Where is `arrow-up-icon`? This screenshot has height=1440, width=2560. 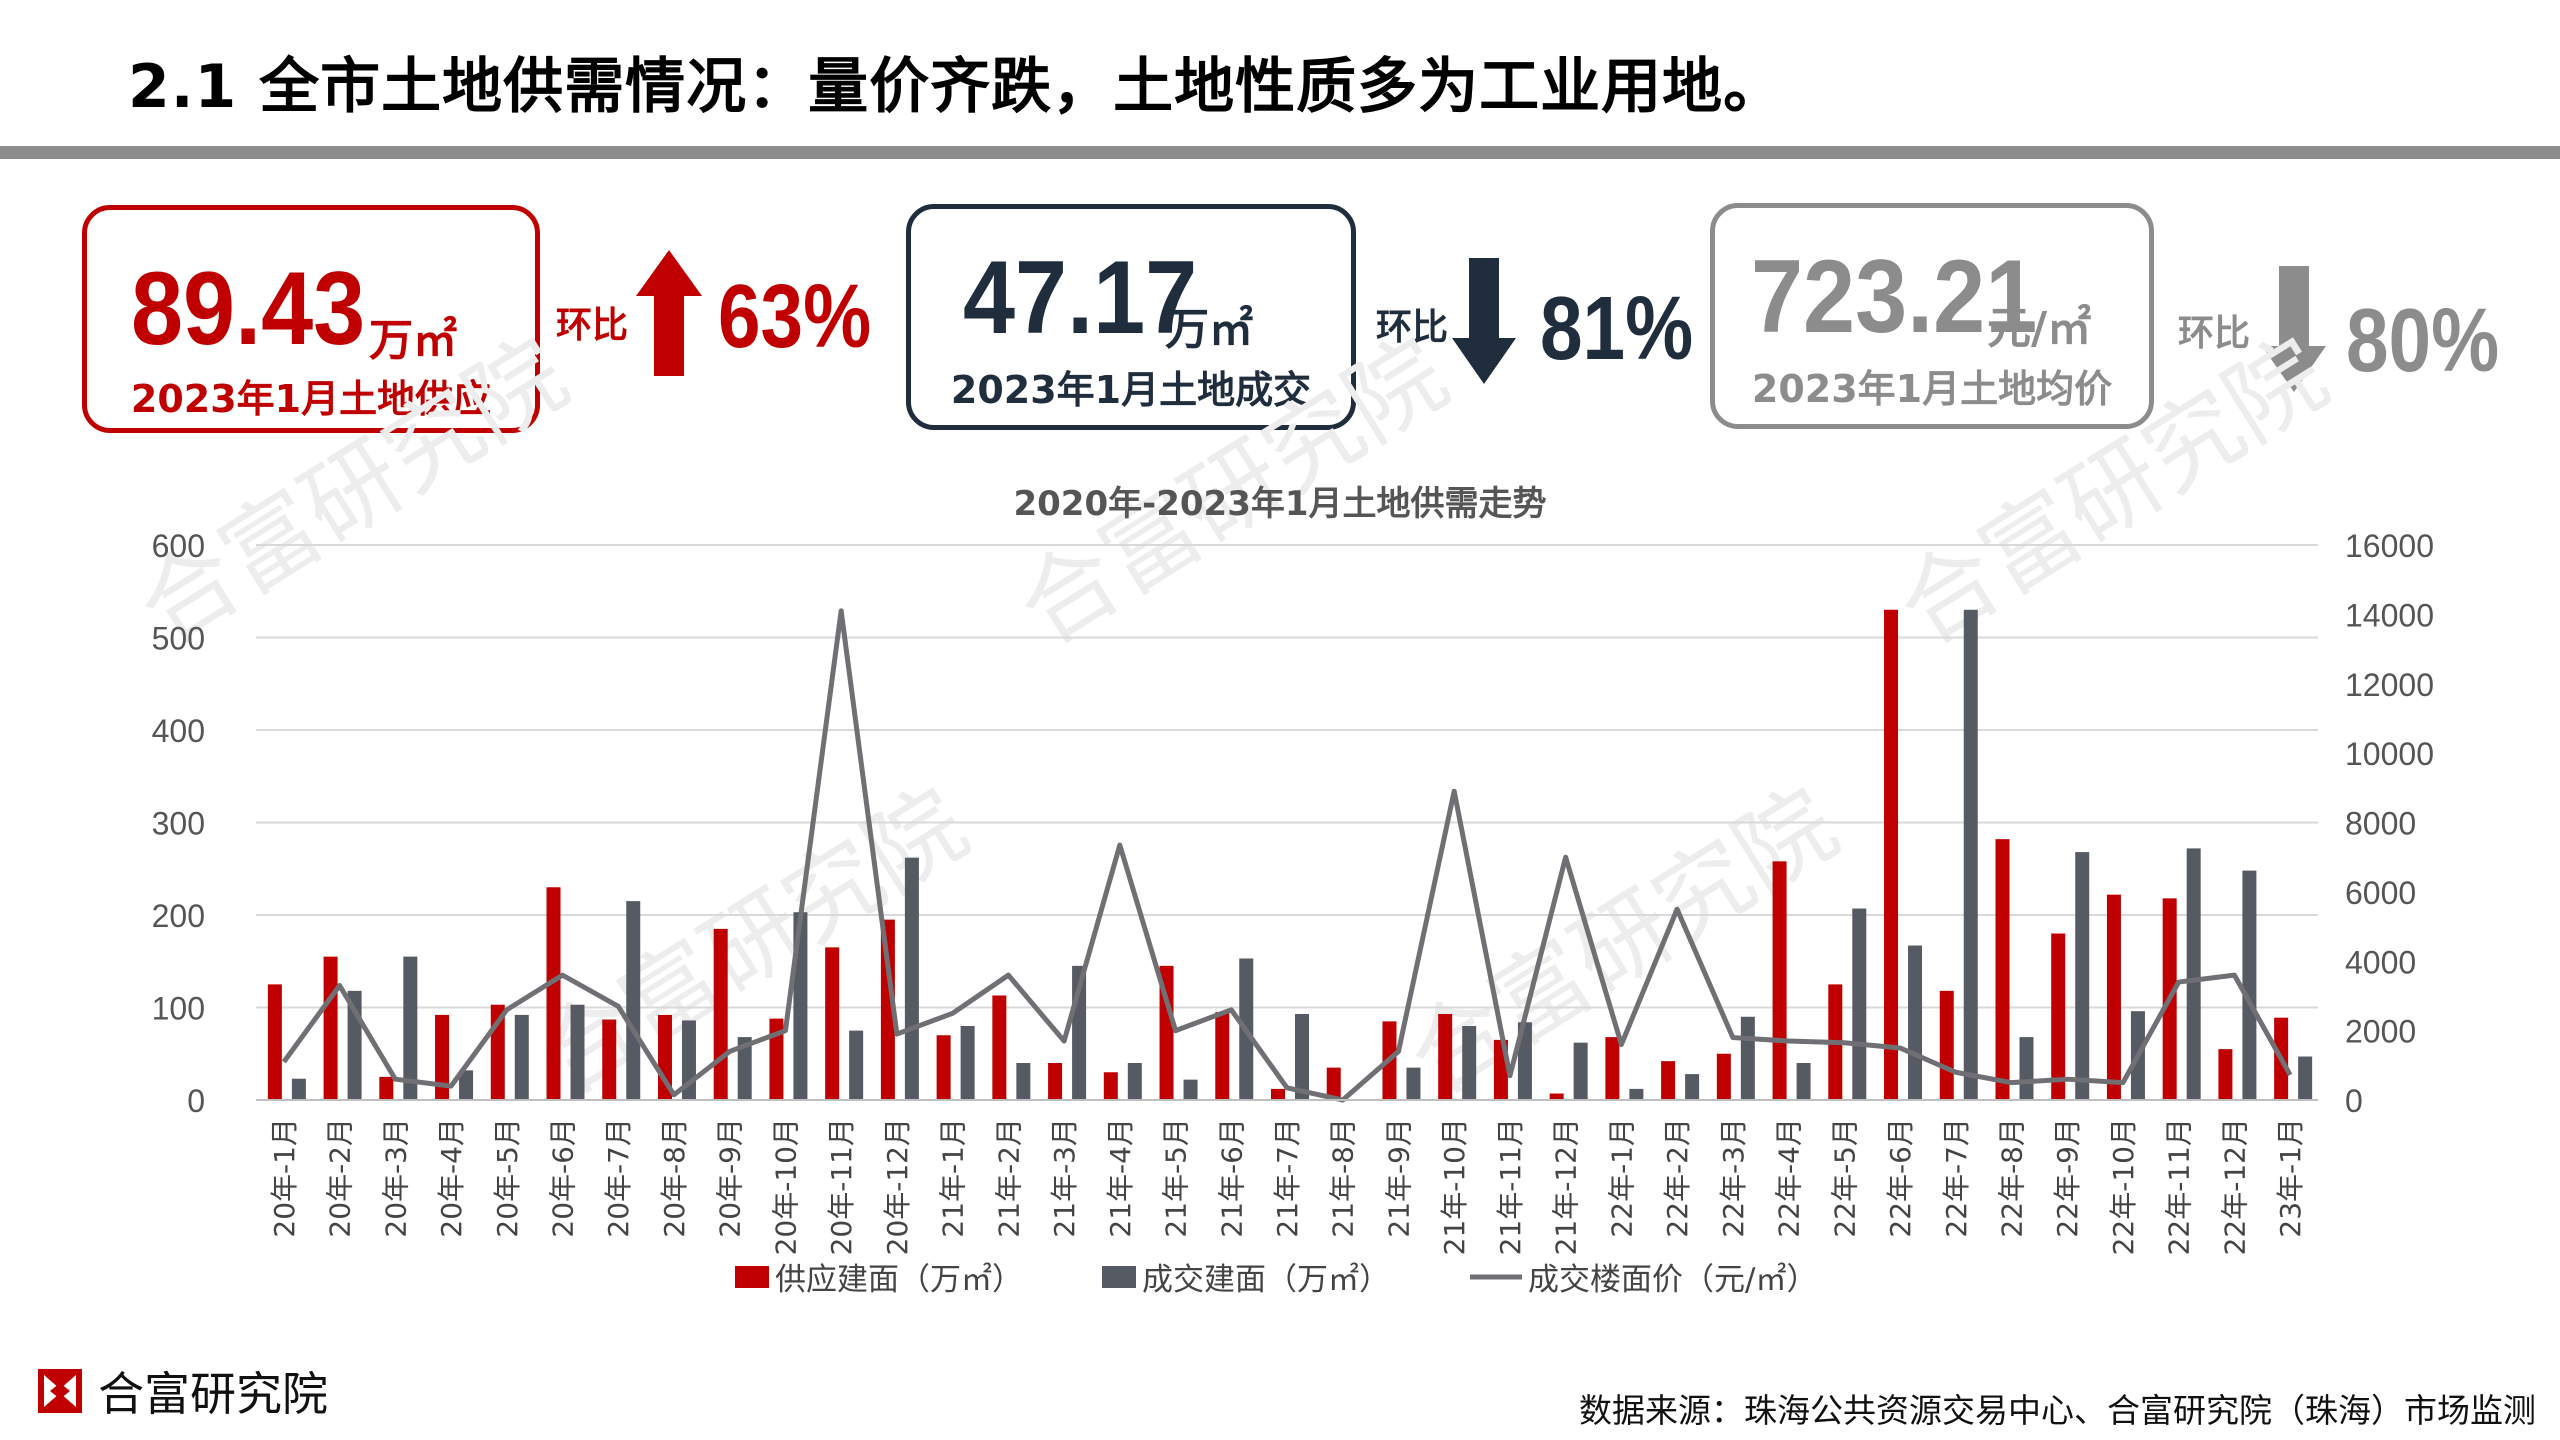
arrow-up-icon is located at coordinates (669, 313).